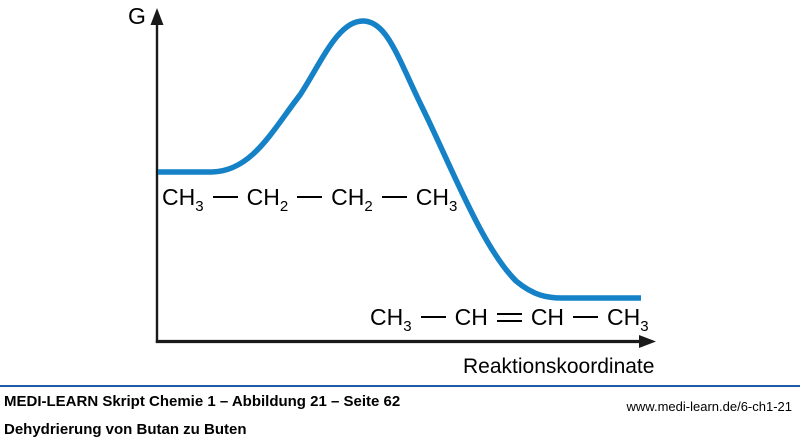 This screenshot has height=442, width=800. What do you see at coordinates (709, 406) in the screenshot?
I see `source-url: www.medi-learn.de/6-ch1-21` at bounding box center [709, 406].